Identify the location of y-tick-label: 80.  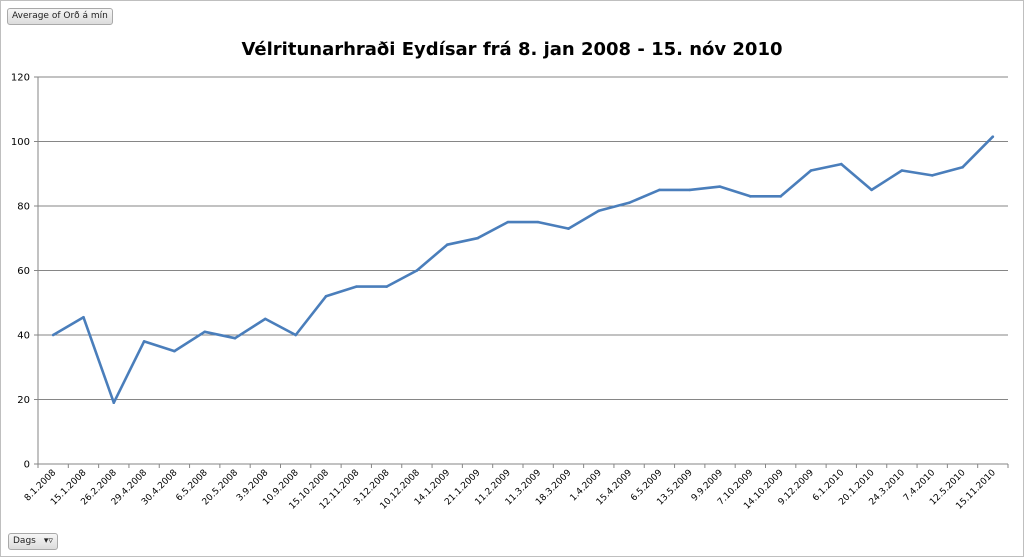
(23, 207).